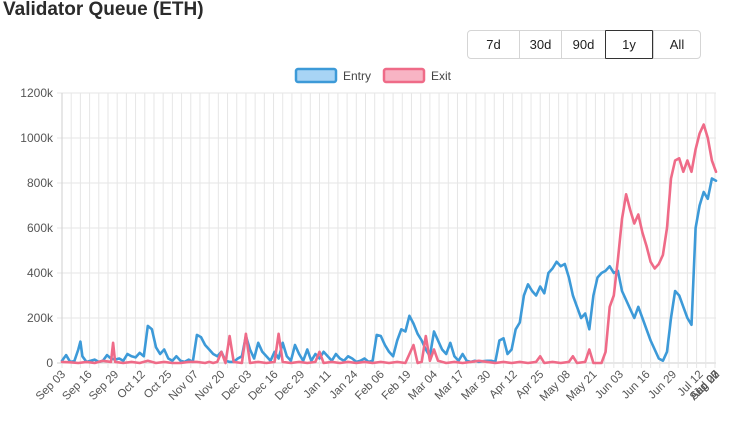 The height and width of the screenshot is (425, 730). What do you see at coordinates (662, 385) in the screenshot?
I see `x-tick-label: Jun 29` at bounding box center [662, 385].